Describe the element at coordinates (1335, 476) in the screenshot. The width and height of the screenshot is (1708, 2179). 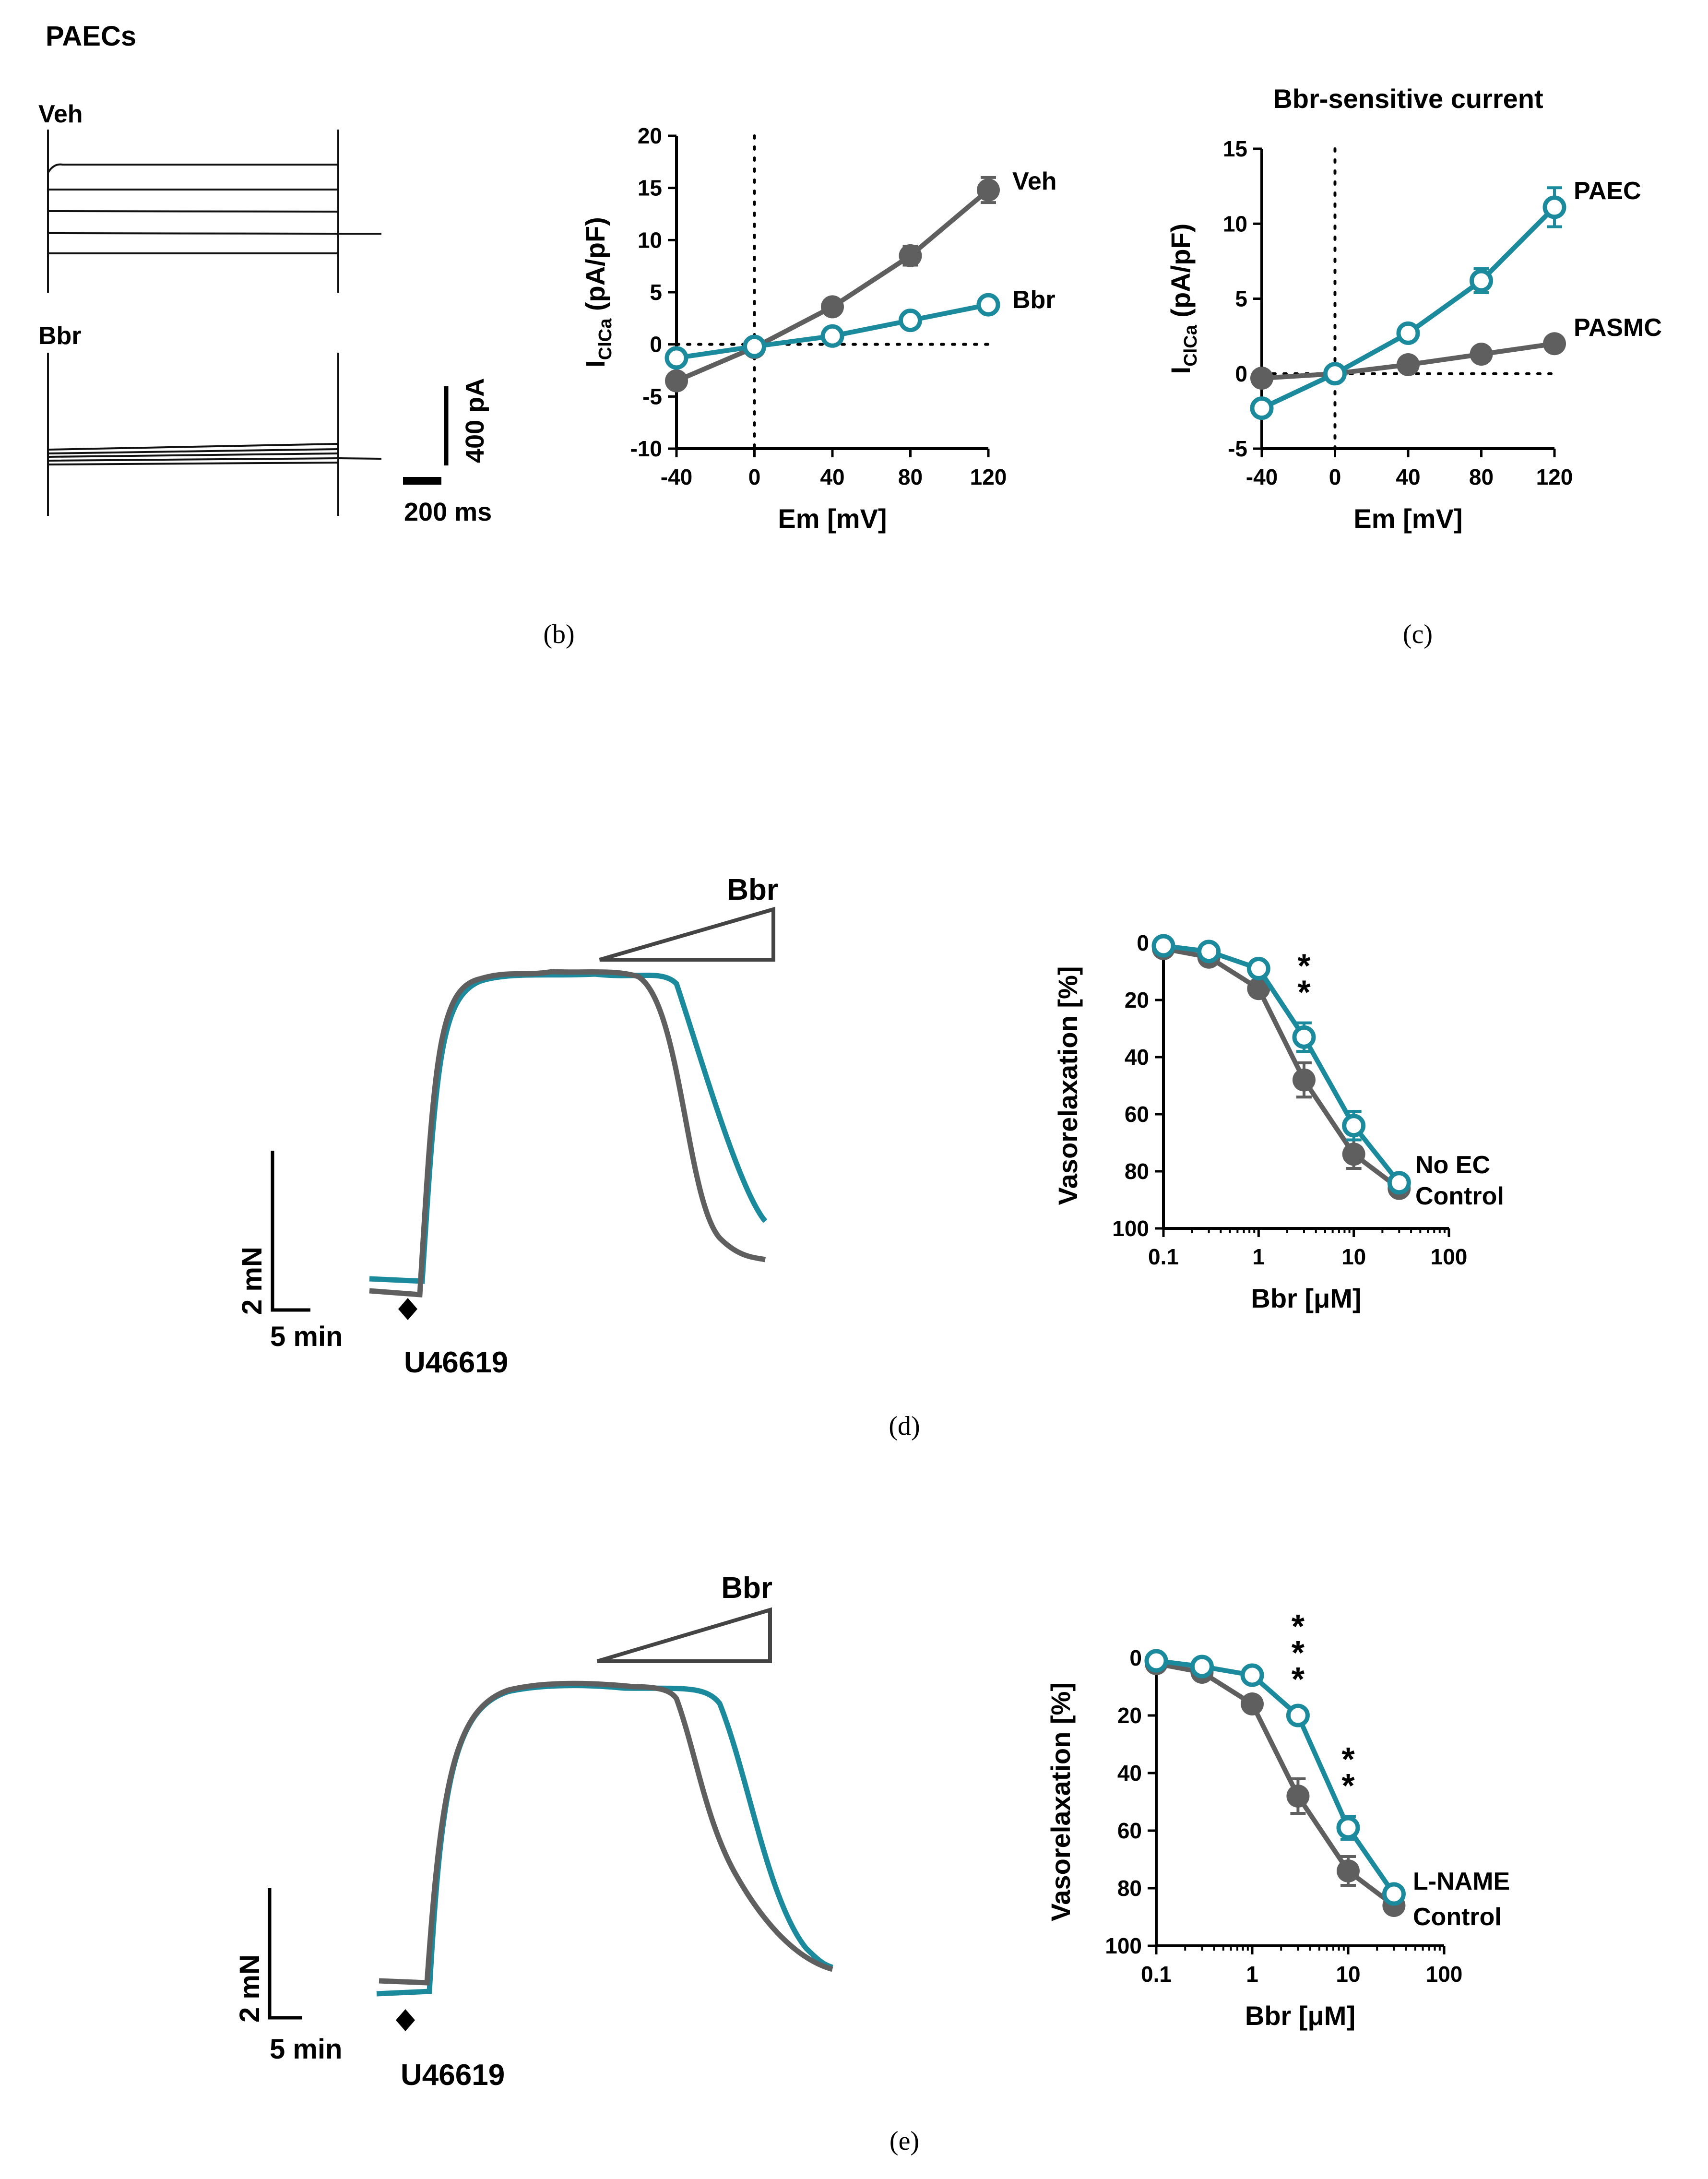
I see `x-tick-label: 0` at that location.